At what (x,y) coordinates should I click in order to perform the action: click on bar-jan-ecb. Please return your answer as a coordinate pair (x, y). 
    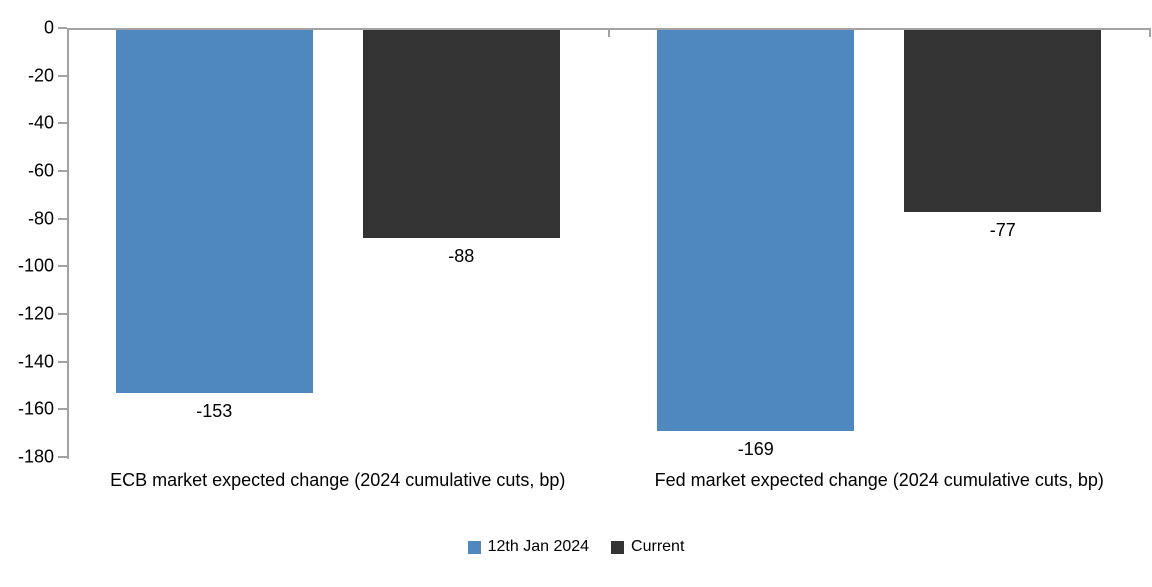
    Looking at the image, I should click on (214, 211).